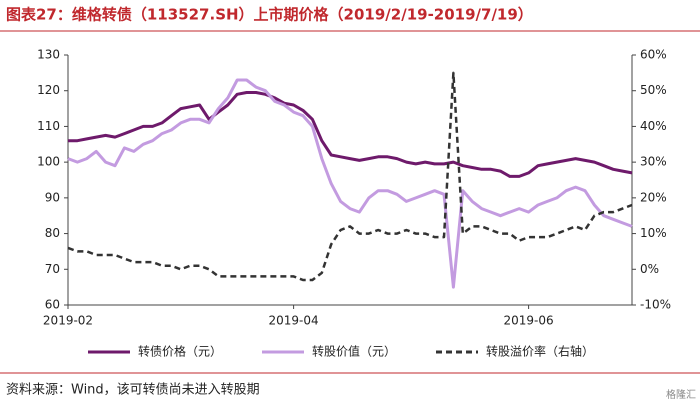  I want to click on y-tick-label: 100, so click(48, 162).